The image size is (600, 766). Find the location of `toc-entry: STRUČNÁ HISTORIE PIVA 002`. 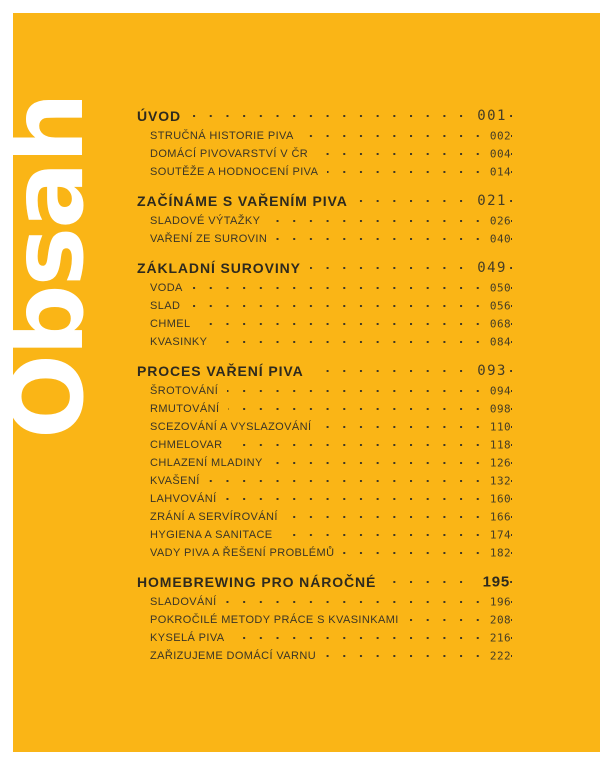

toc-entry: STRUČNÁ HISTORIE PIVA 002 is located at coordinates (324, 136).